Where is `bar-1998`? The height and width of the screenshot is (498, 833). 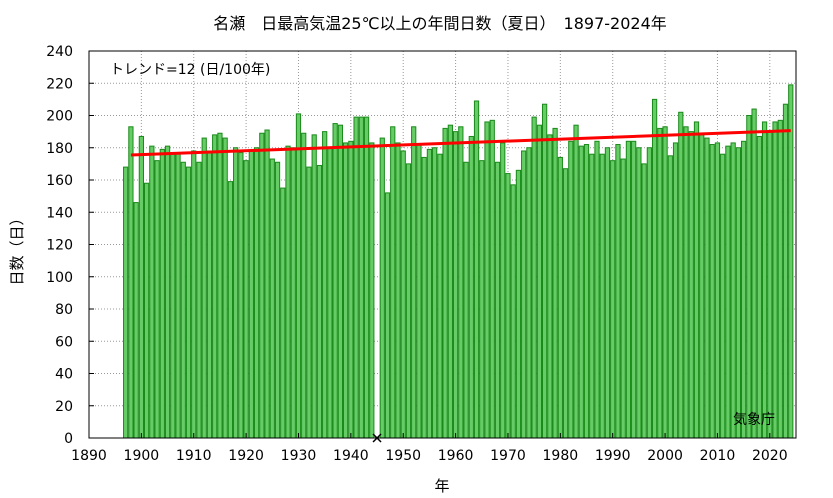
bar-1998 is located at coordinates (654, 268).